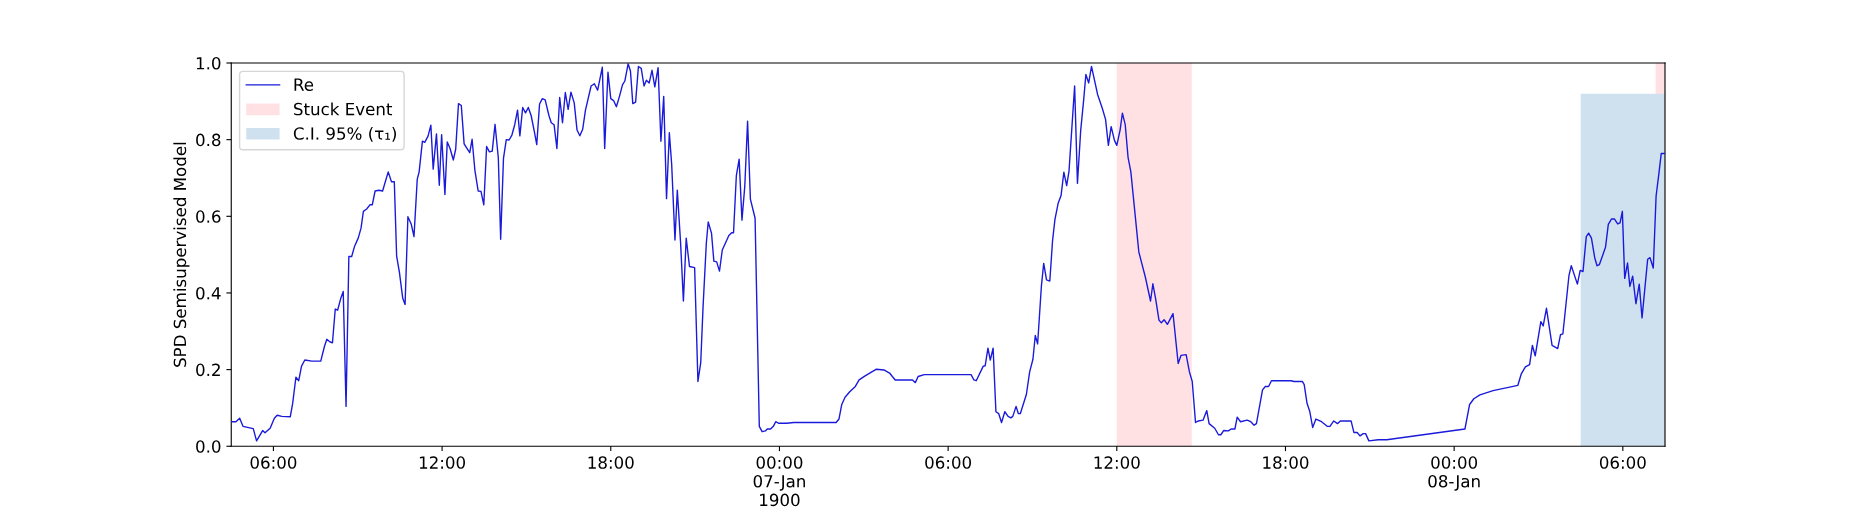  Describe the element at coordinates (304, 84) in the screenshot. I see `legend-label: Re` at that location.